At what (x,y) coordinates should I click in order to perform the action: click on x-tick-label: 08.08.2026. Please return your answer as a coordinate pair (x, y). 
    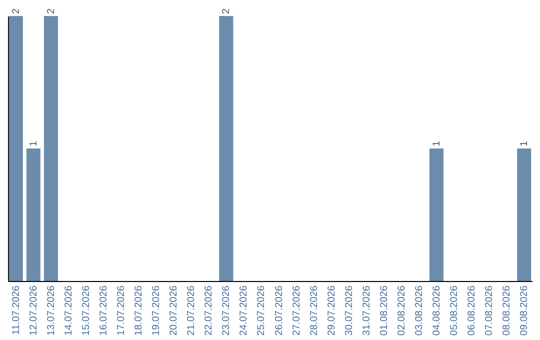
    Looking at the image, I should click on (507, 310).